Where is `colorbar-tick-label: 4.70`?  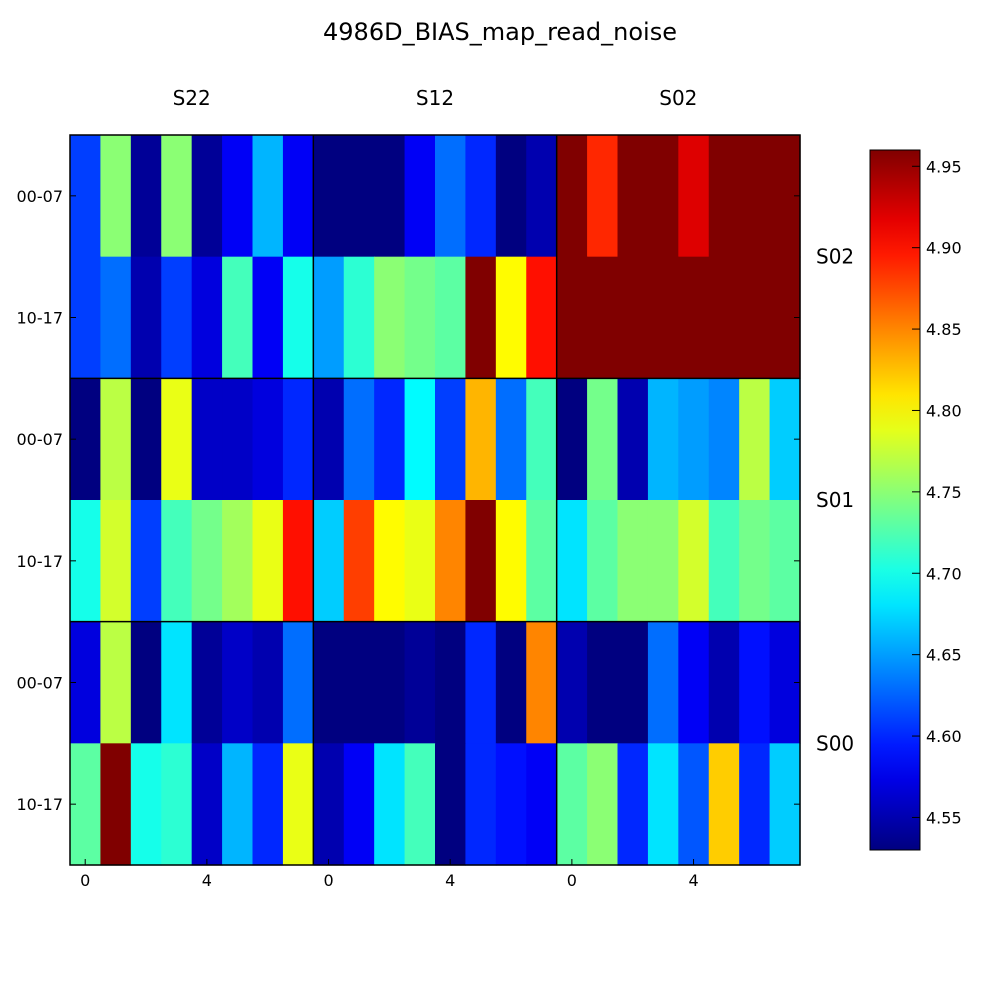
colorbar-tick-label: 4.70 is located at coordinates (944, 573).